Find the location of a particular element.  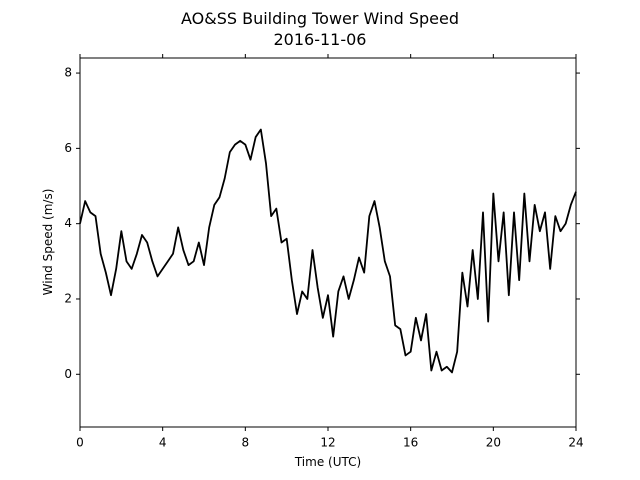

x-axis-label: Time (UTC) is located at coordinates (327, 462).